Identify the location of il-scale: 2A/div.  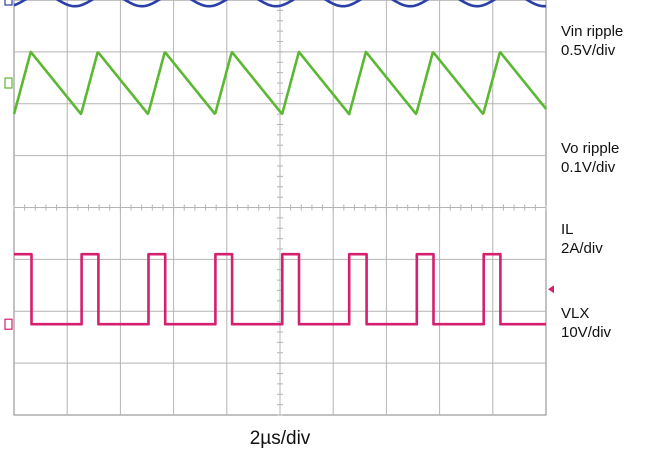
(582, 248).